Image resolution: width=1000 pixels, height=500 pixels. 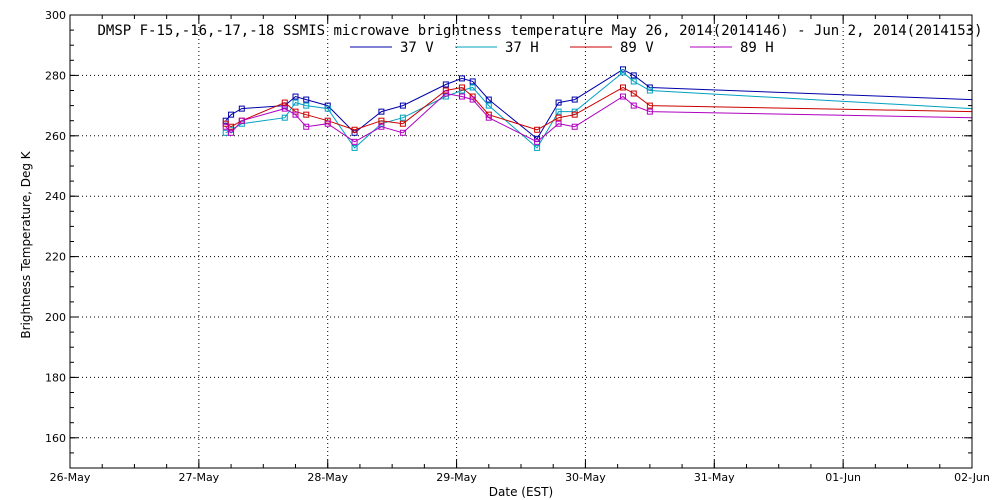 I want to click on series-89-v, so click(x=597, y=108).